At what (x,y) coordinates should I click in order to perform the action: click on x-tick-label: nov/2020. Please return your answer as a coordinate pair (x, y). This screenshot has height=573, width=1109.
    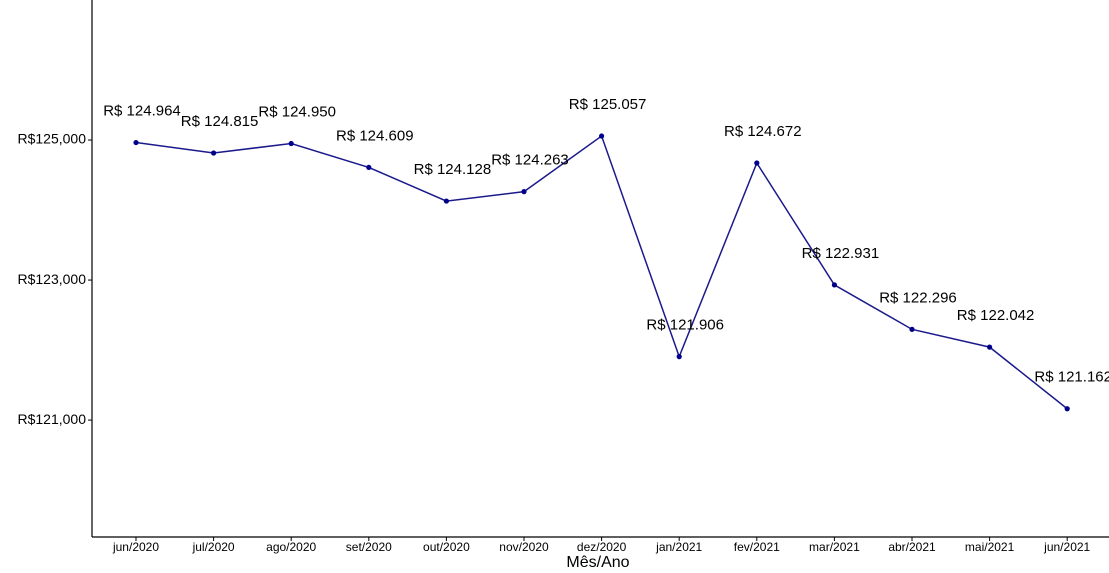
    Looking at the image, I should click on (524, 547).